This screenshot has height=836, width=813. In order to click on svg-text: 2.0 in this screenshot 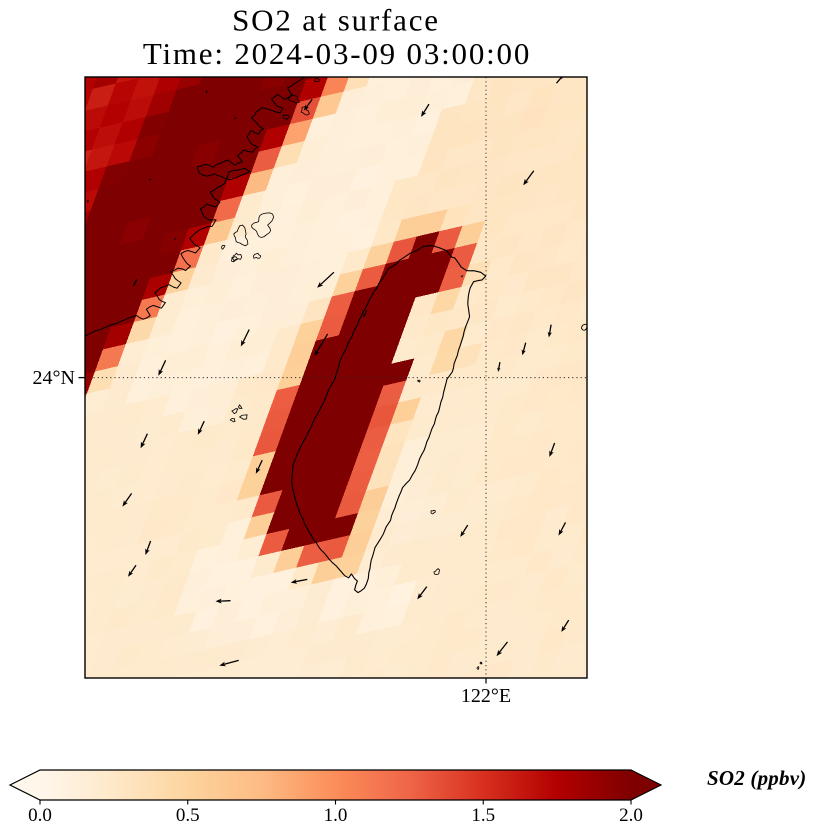, I will do `click(631, 815)`.